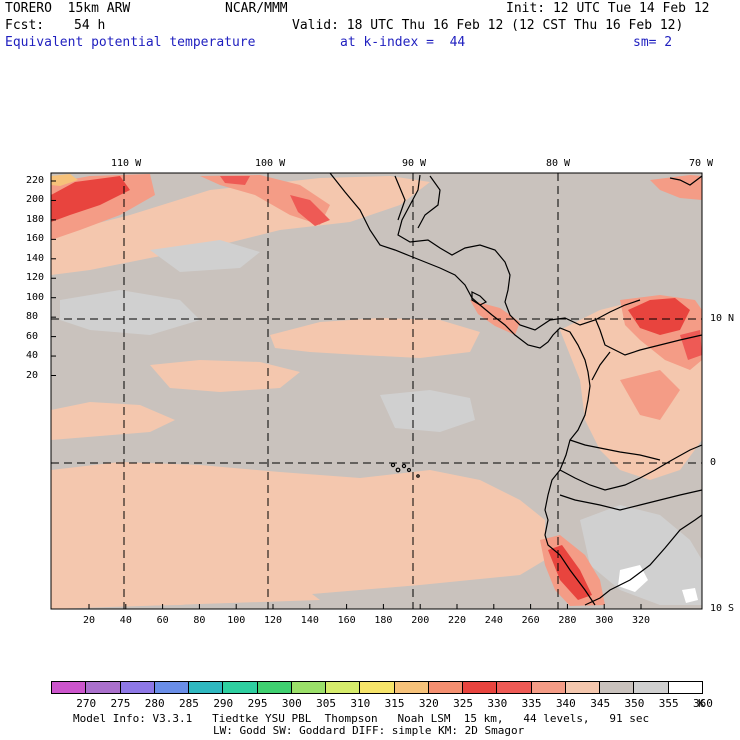 The image size is (740, 740). What do you see at coordinates (375, 338) in the screenshot?
I see `peach-band-mid` at bounding box center [375, 338].